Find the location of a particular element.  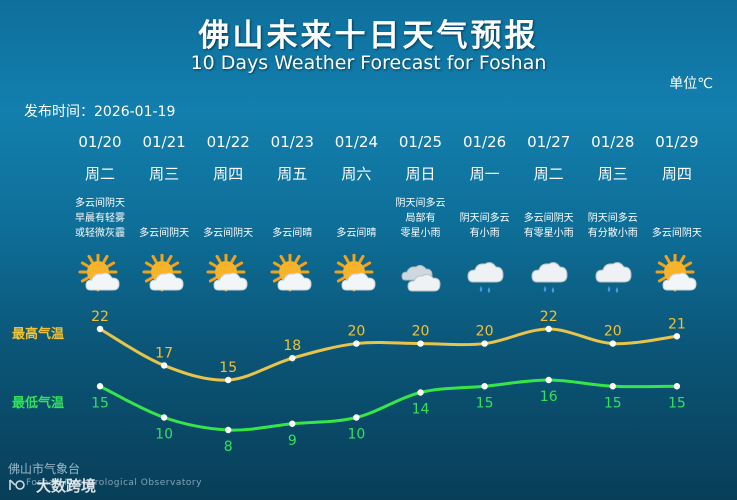

low-temp-label: 最低气温 is located at coordinates (38, 403).